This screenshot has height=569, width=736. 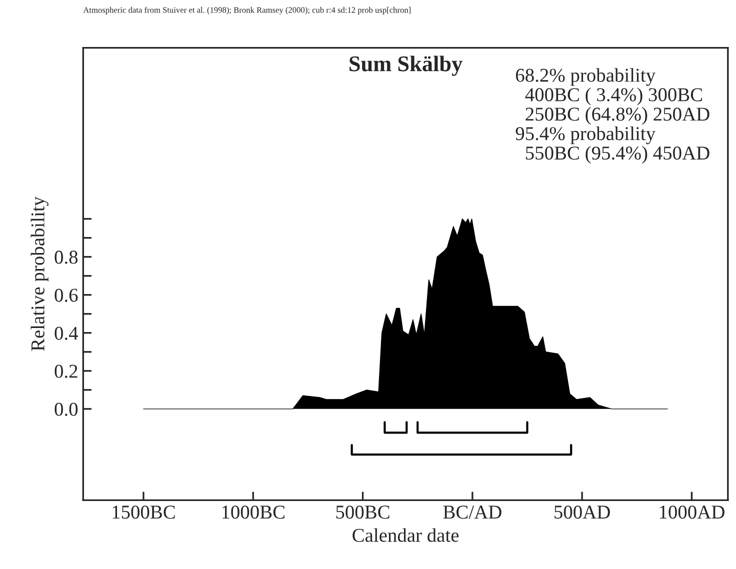 What do you see at coordinates (613, 97) in the screenshot?
I see `annotation: 400BC ( 3.4%) 300BC` at bounding box center [613, 97].